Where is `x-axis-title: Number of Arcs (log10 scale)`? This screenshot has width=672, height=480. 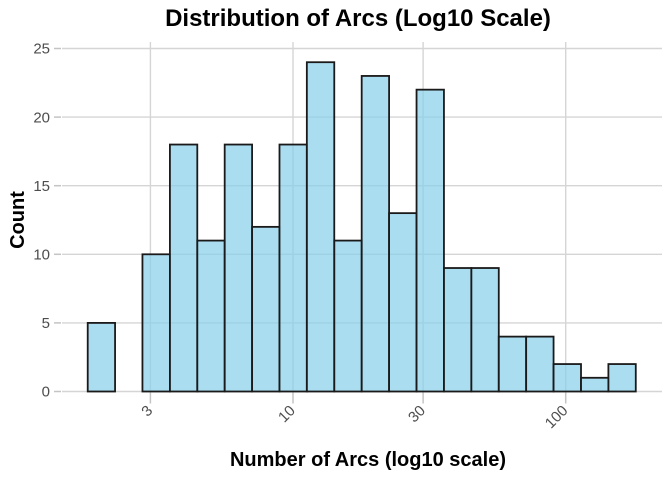 x-axis-title: Number of Arcs (log10 scale) is located at coordinates (368, 460).